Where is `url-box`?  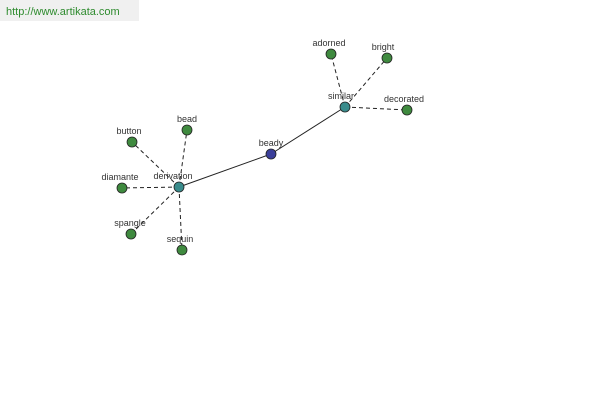 url-box is located at coordinates (69, 10).